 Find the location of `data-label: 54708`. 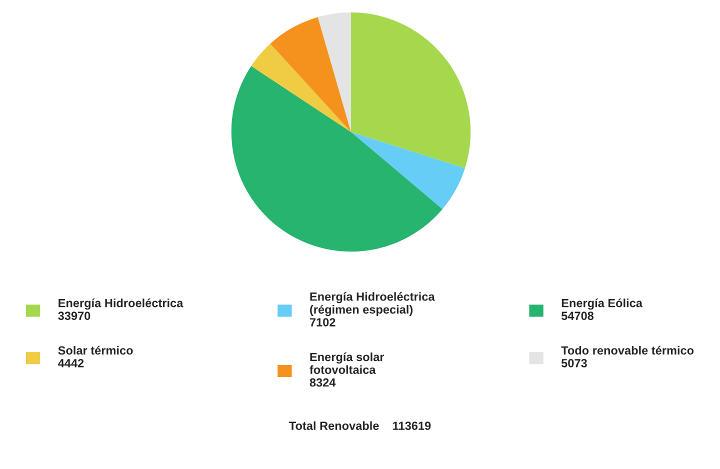

data-label: 54708 is located at coordinates (577, 316).